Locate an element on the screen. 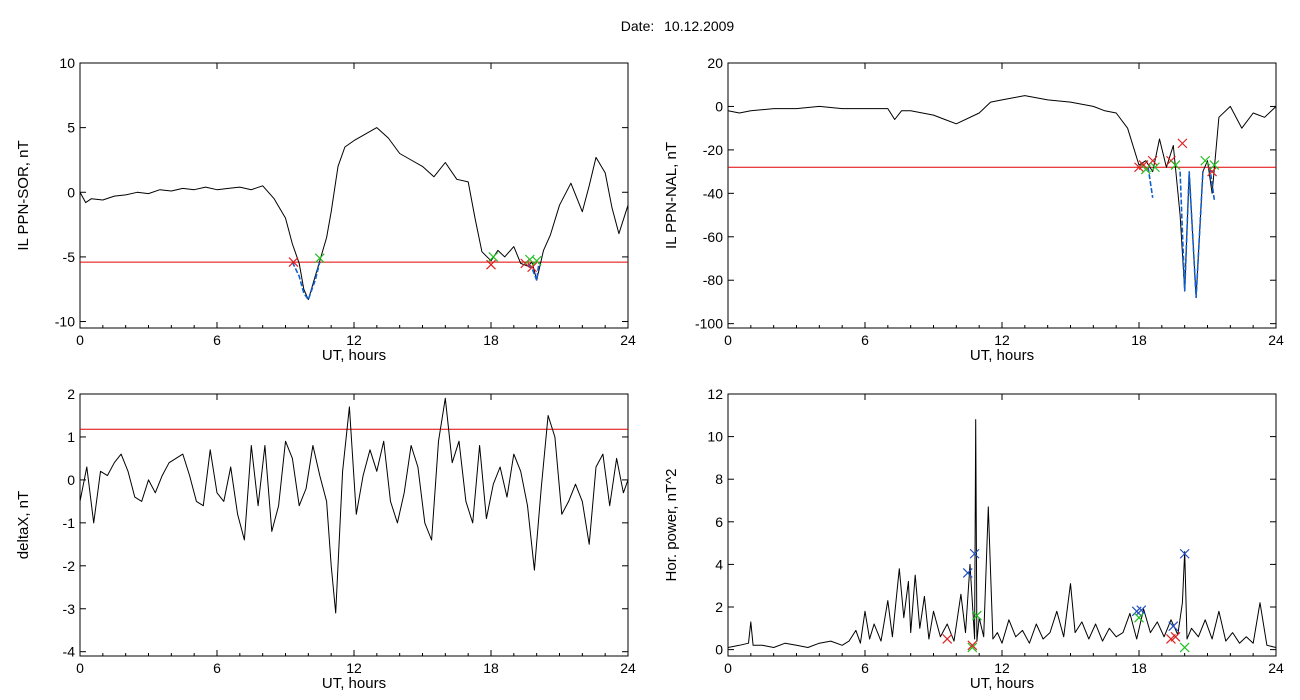  start-marker-sor-1-b is located at coordinates (491, 264).